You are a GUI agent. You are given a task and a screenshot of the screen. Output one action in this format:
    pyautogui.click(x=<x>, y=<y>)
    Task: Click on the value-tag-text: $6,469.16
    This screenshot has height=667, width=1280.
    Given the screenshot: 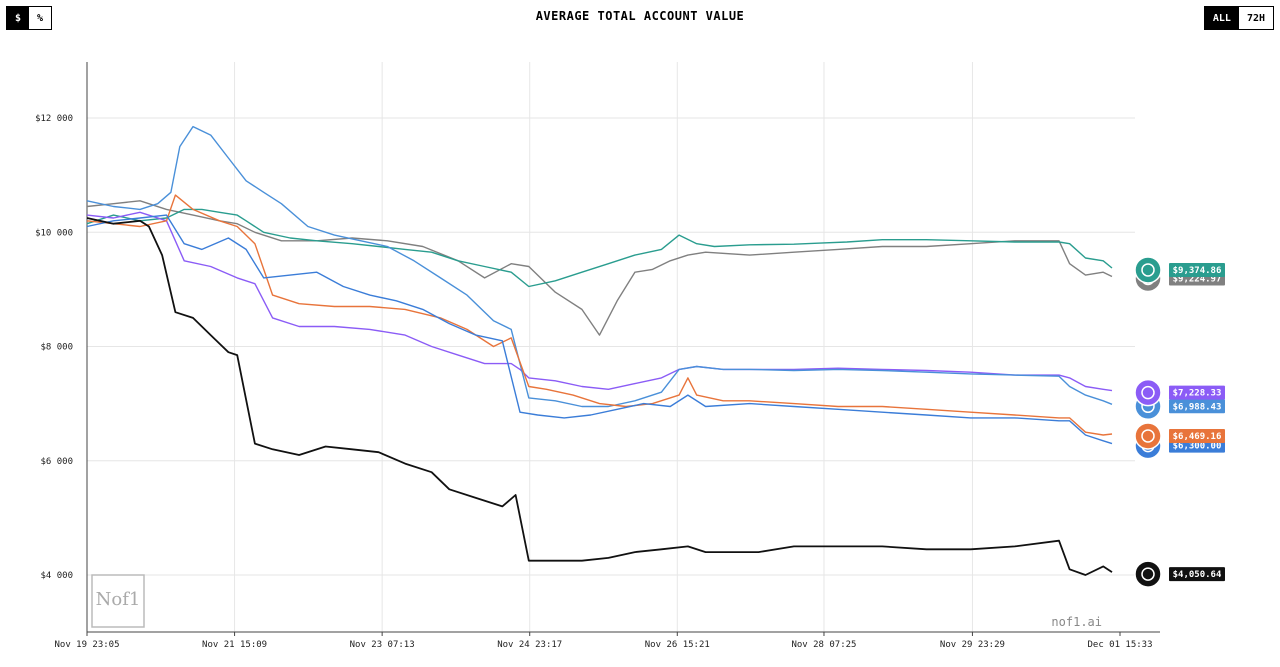 What is the action you would take?
    pyautogui.click(x=1197, y=437)
    